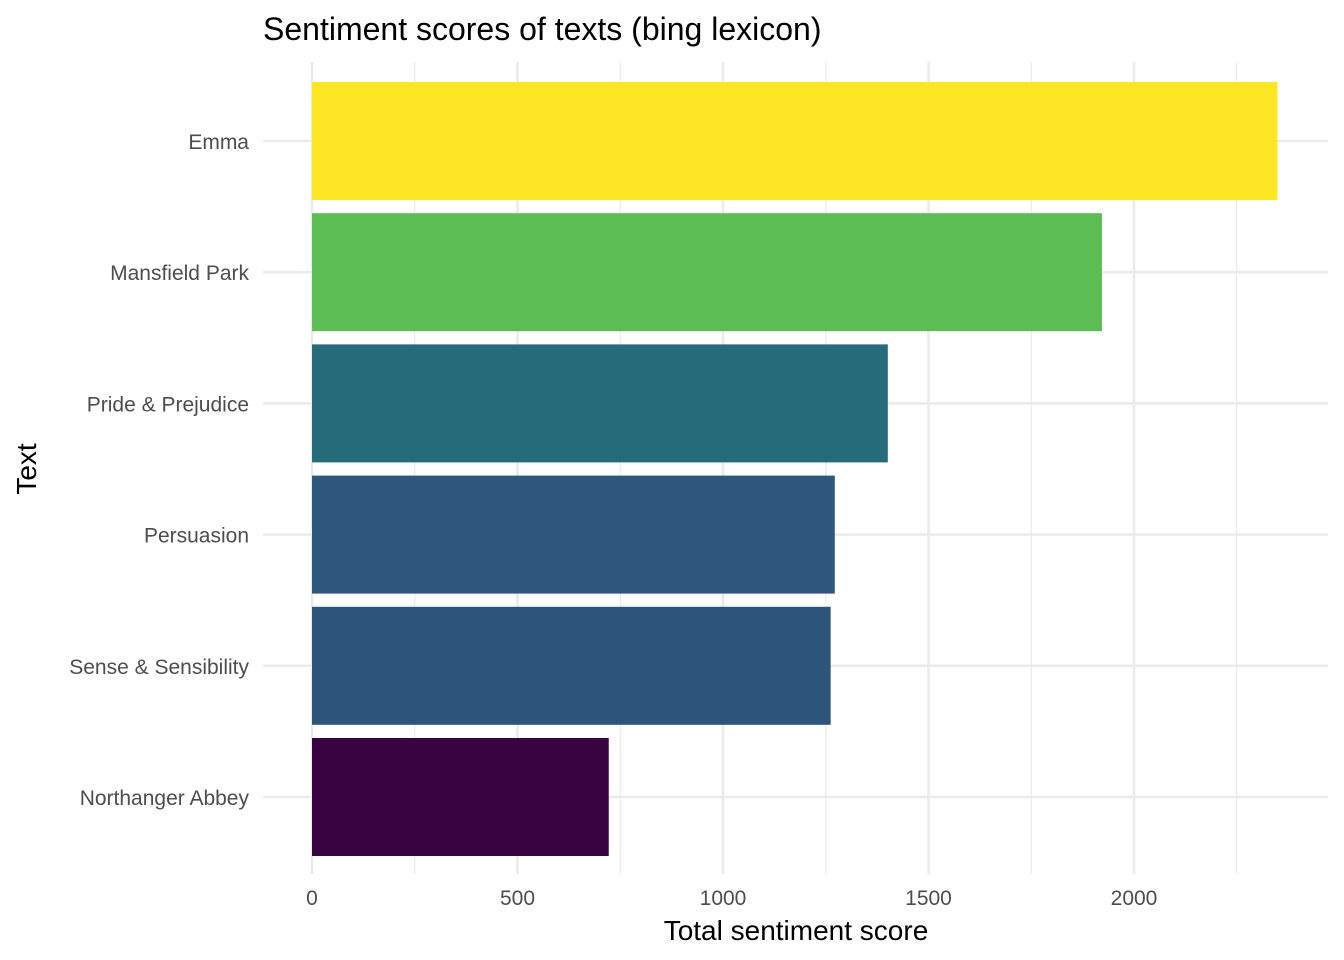 This screenshot has width=1344, height=960. I want to click on x-tick-label: 2000, so click(1134, 898).